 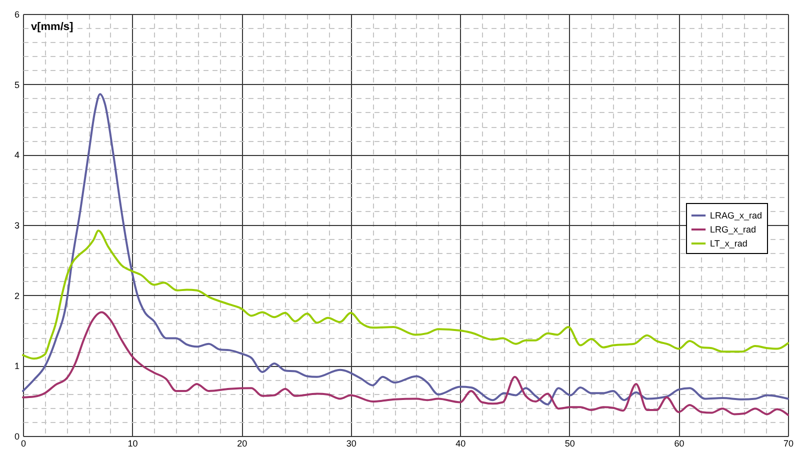 I want to click on y-tick-label: 1, so click(x=17, y=366).